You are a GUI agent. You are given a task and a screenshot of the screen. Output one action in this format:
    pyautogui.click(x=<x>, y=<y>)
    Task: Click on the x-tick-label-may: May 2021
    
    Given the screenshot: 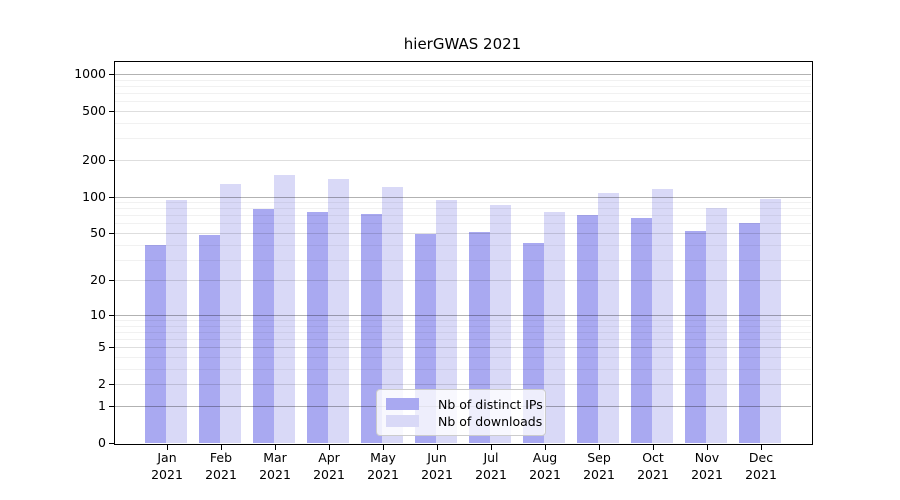 What is the action you would take?
    pyautogui.click(x=383, y=466)
    